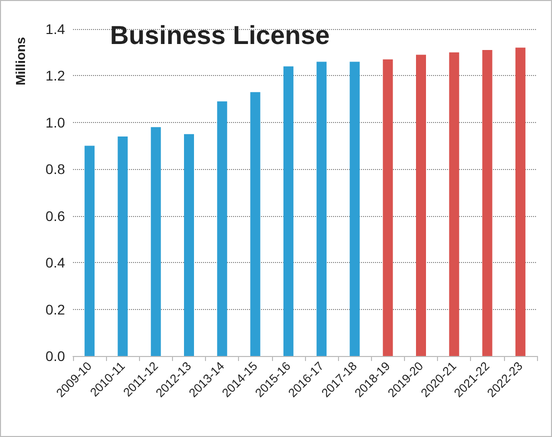  I want to click on y-axis-title: Millions, so click(20, 61).